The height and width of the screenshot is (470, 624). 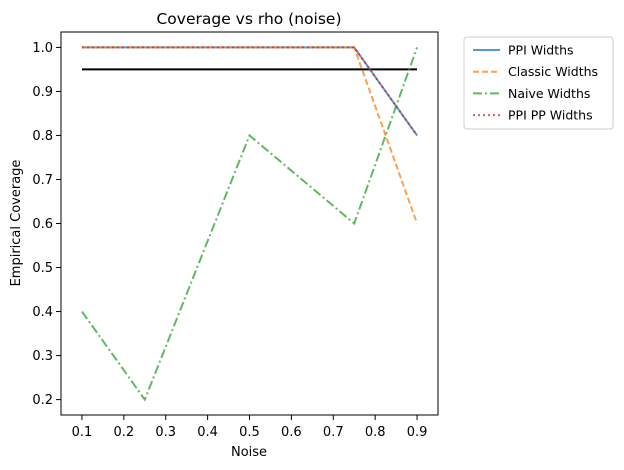 What do you see at coordinates (42, 92) in the screenshot?
I see `y-tick-label: 0.9` at bounding box center [42, 92].